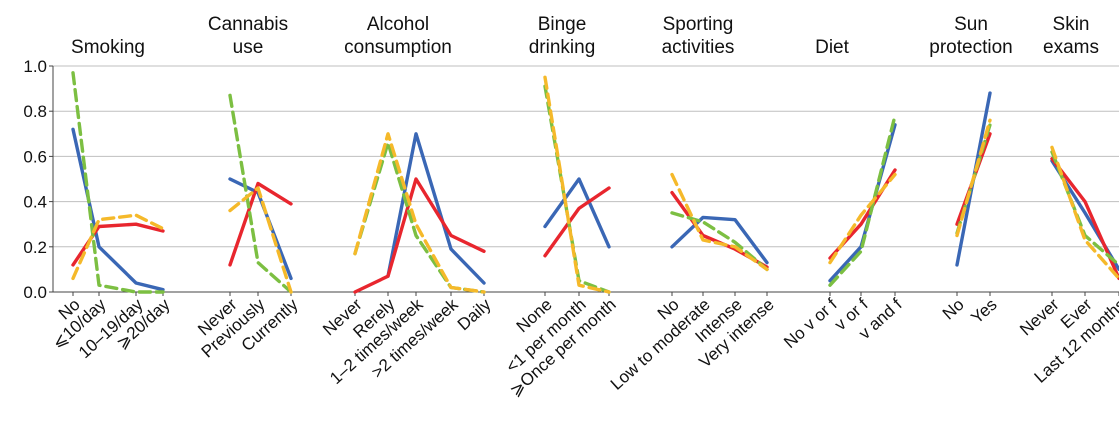 This screenshot has width=1119, height=427. I want to click on x-category-label: No, so click(953, 309).